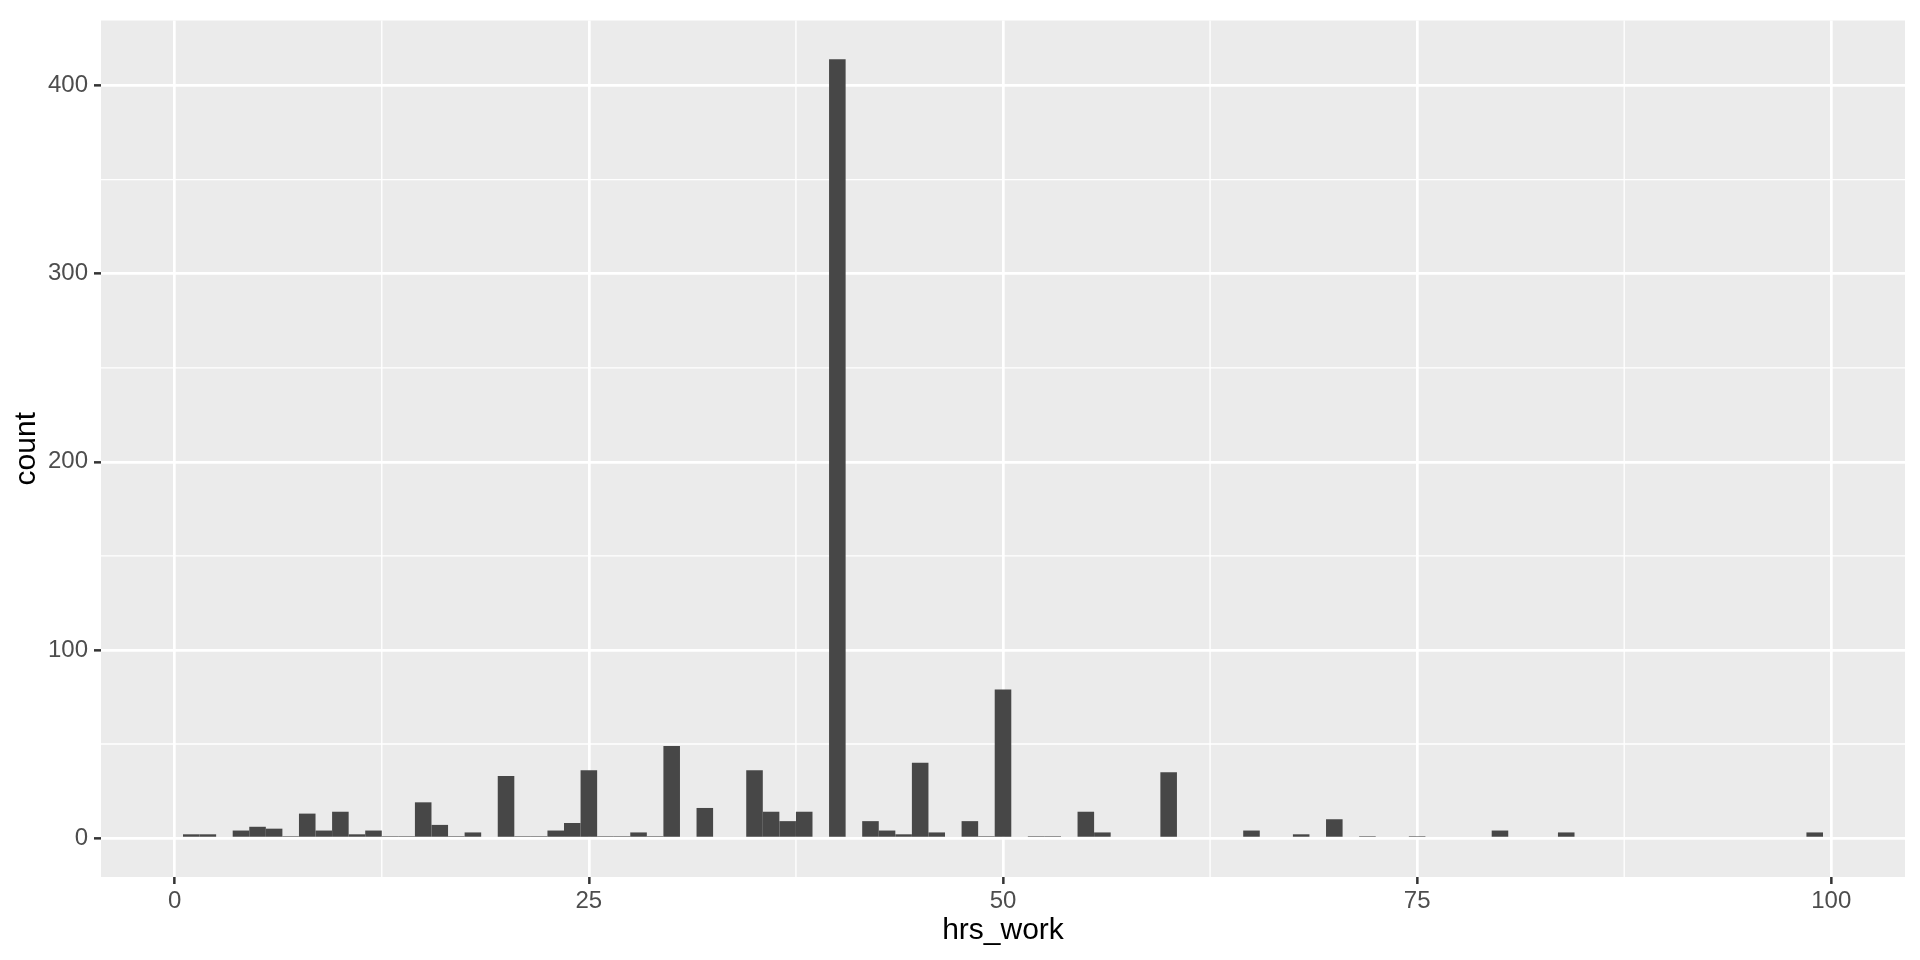 Image resolution: width=1920 pixels, height=960 pixels. I want to click on y-tick-label: 0, so click(81, 836).